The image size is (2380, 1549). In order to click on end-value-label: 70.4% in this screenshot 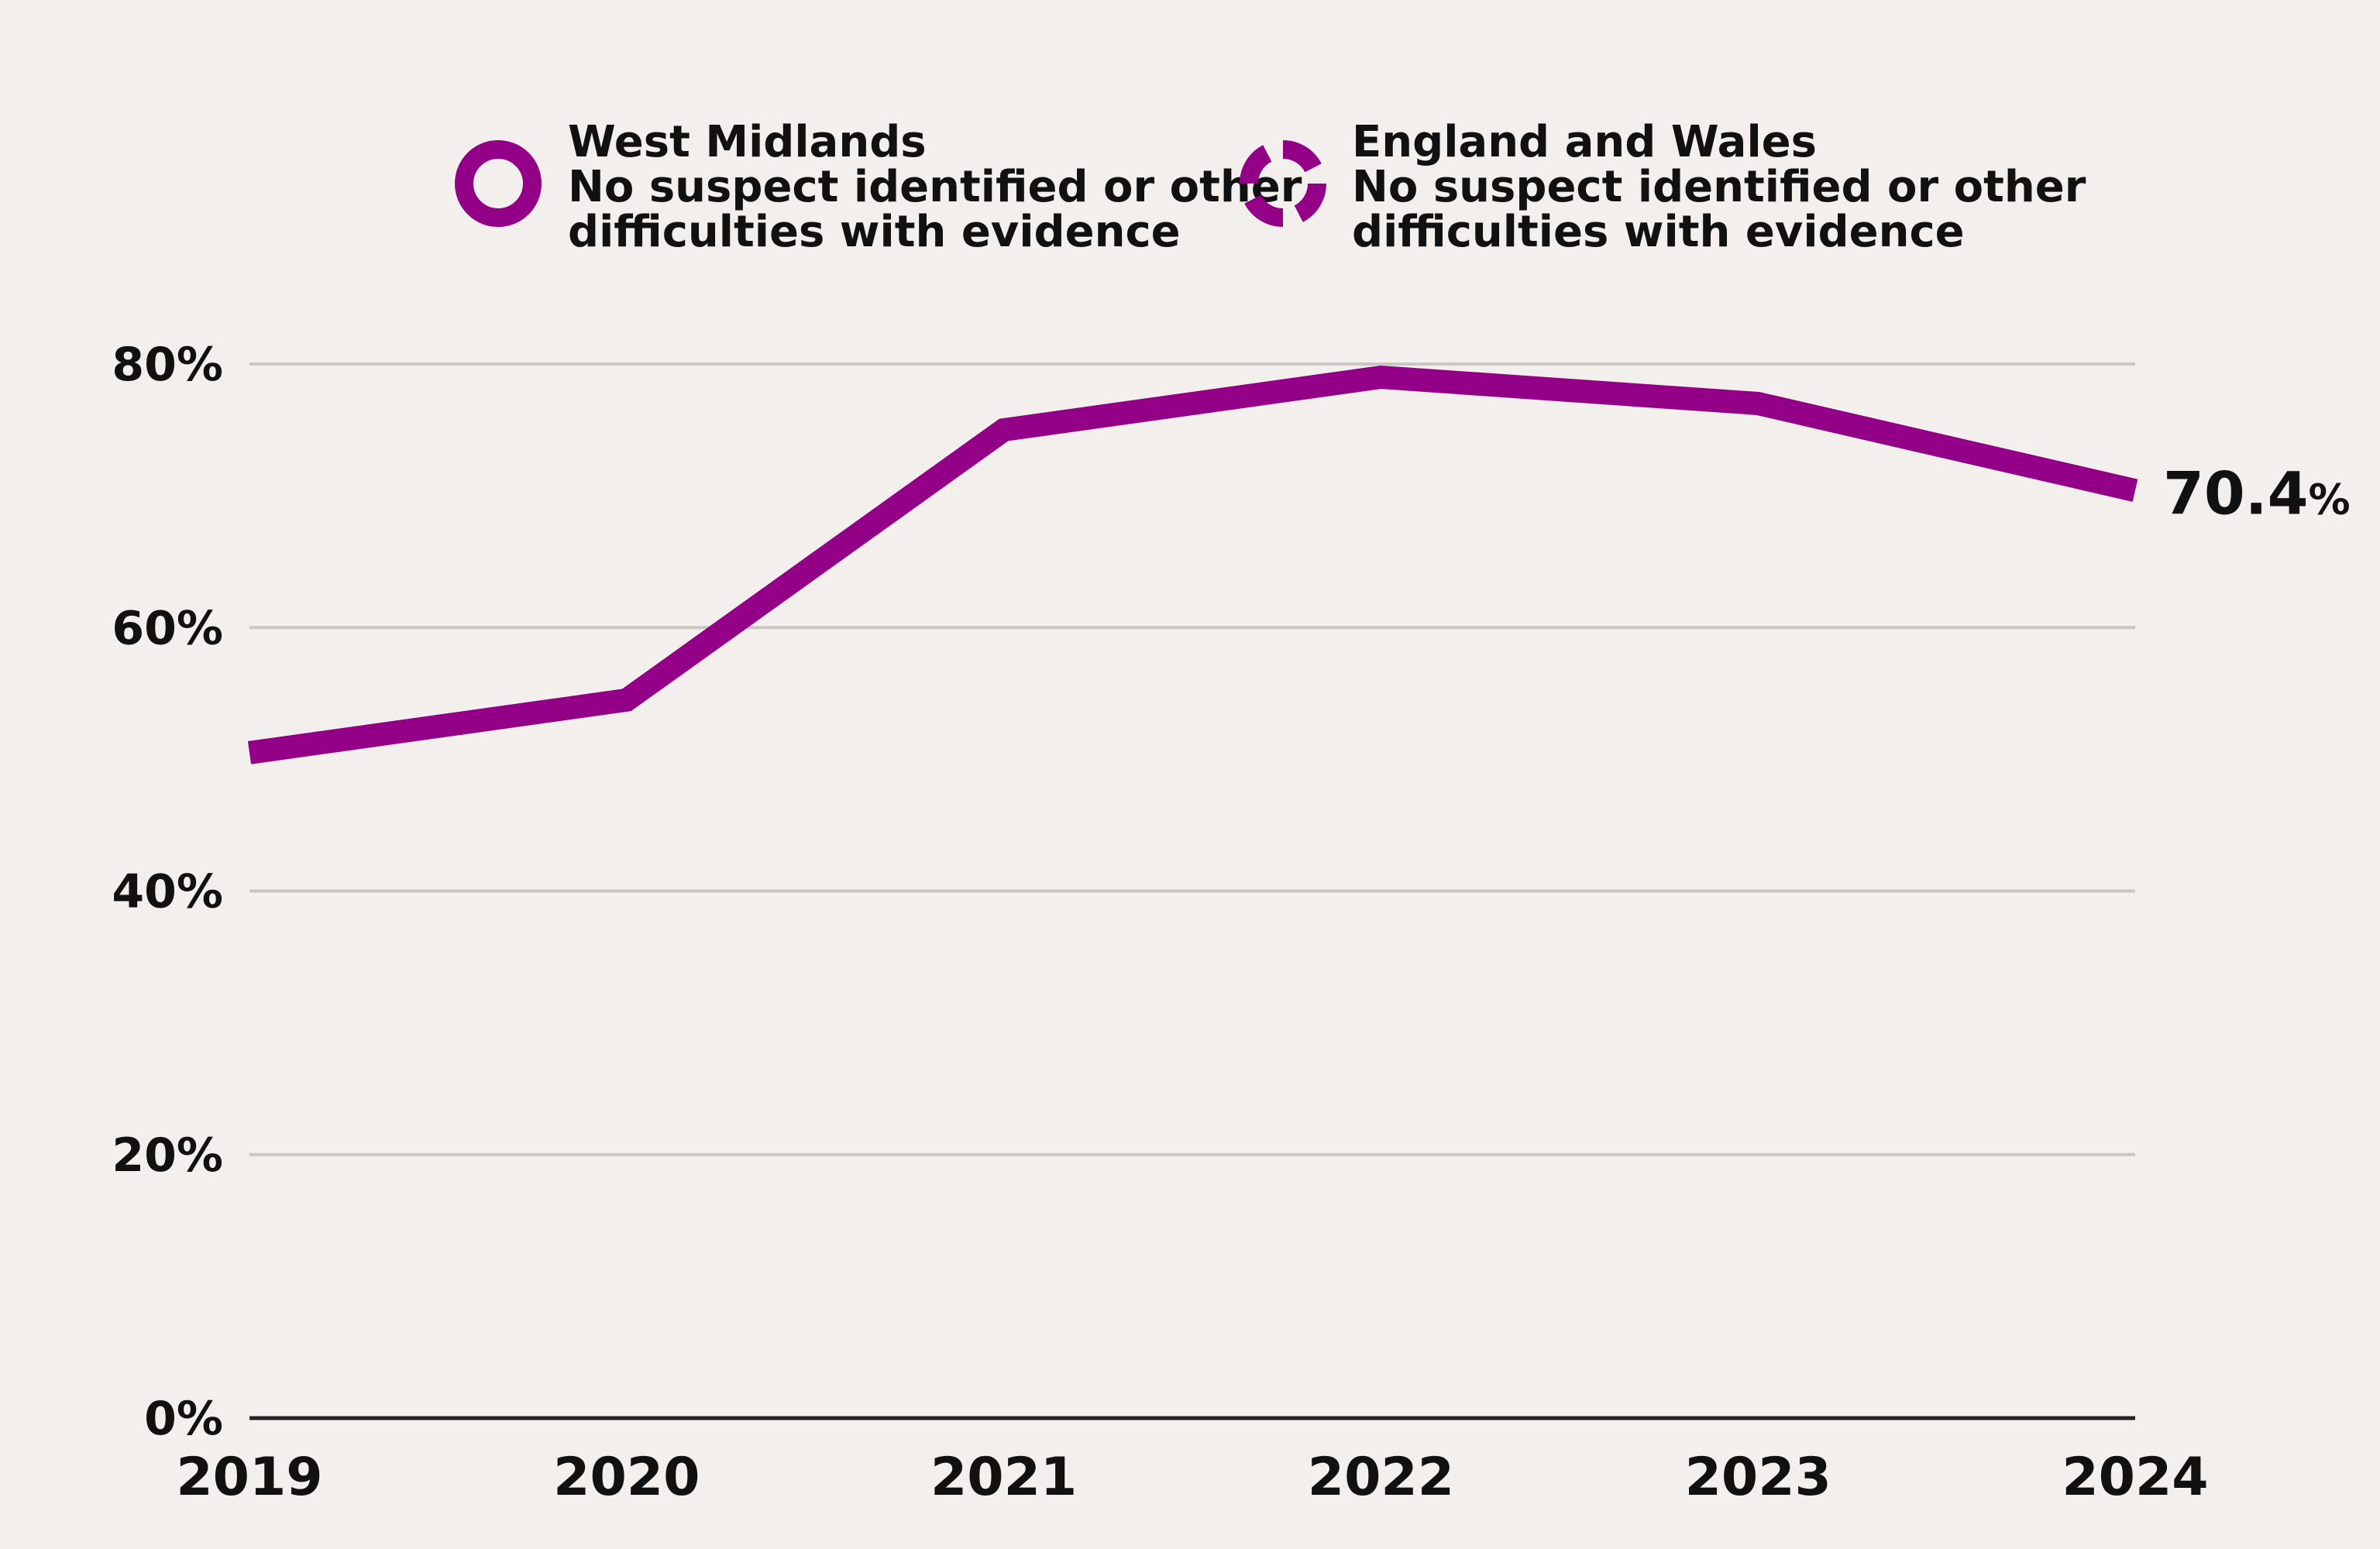, I will do `click(2257, 493)`.